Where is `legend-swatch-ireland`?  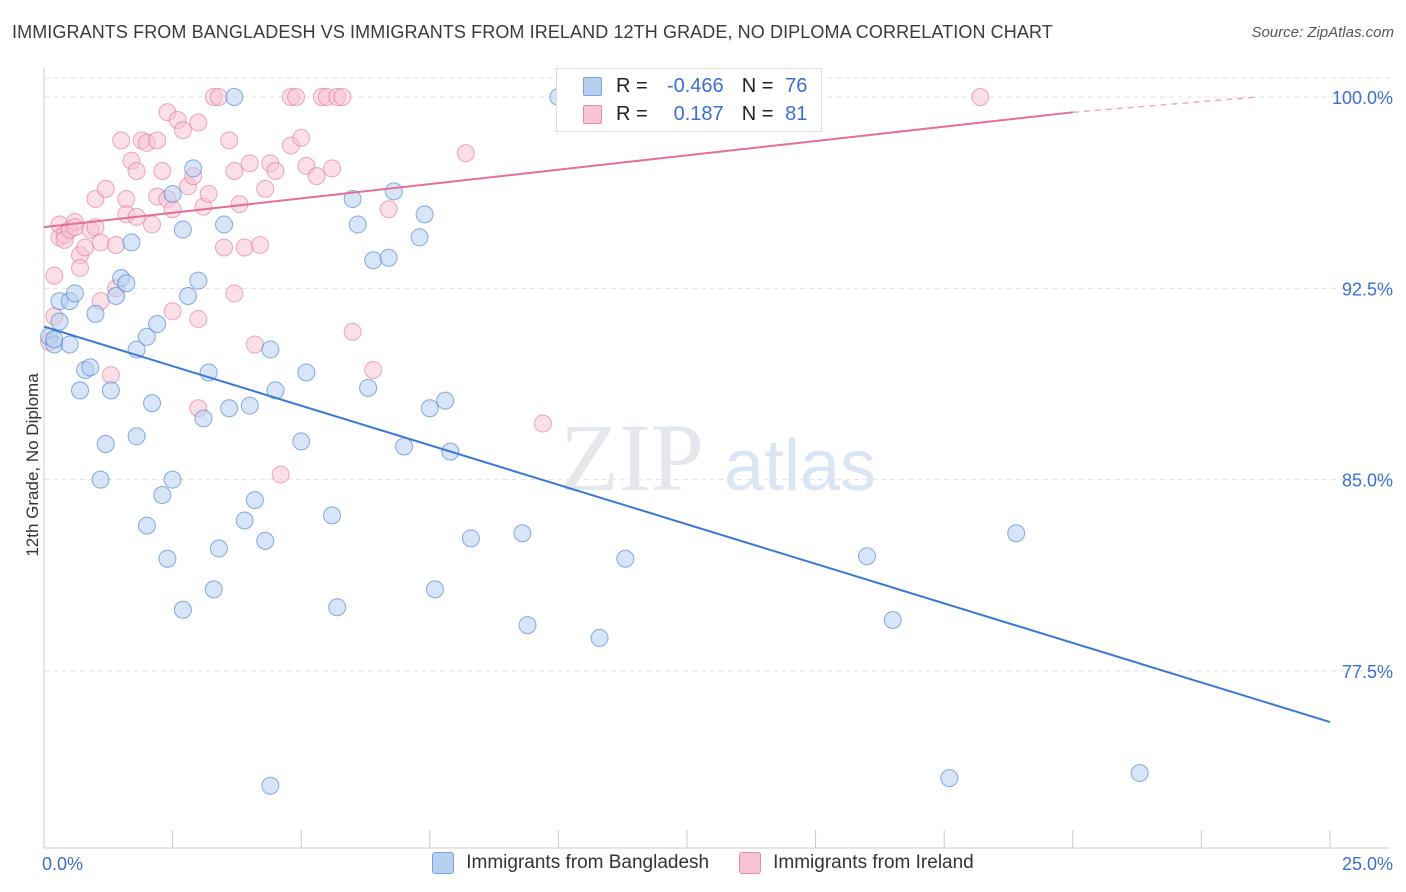 legend-swatch-ireland is located at coordinates (750, 863).